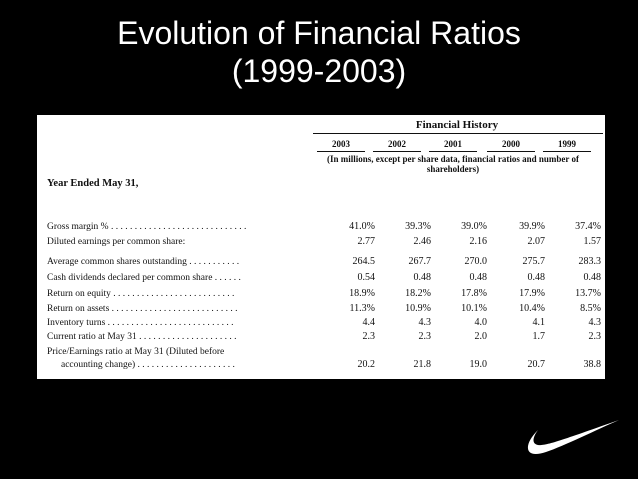 This screenshot has height=479, width=638. What do you see at coordinates (362, 226) in the screenshot?
I see `table-cell: 41.0%` at bounding box center [362, 226].